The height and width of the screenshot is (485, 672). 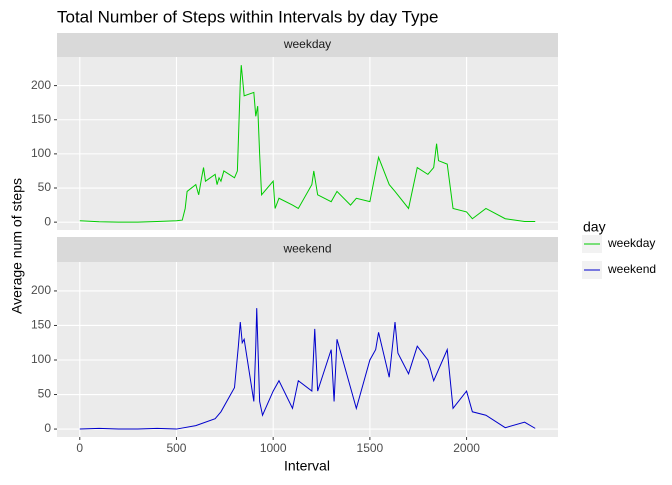 What do you see at coordinates (17, 246) in the screenshot?
I see `y-axis-label: Average num of steps` at bounding box center [17, 246].